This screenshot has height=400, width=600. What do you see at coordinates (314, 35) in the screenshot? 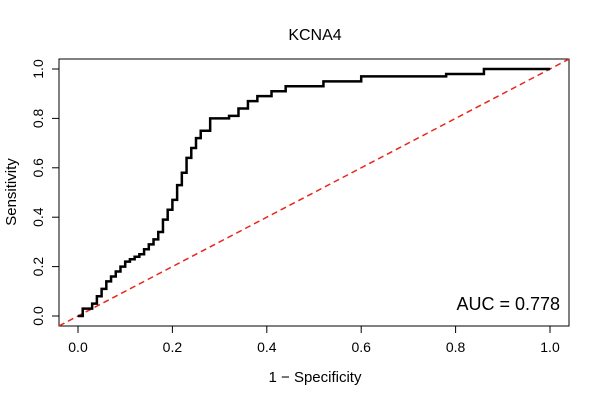
I see `chart-title: KCNA4` at bounding box center [314, 35].